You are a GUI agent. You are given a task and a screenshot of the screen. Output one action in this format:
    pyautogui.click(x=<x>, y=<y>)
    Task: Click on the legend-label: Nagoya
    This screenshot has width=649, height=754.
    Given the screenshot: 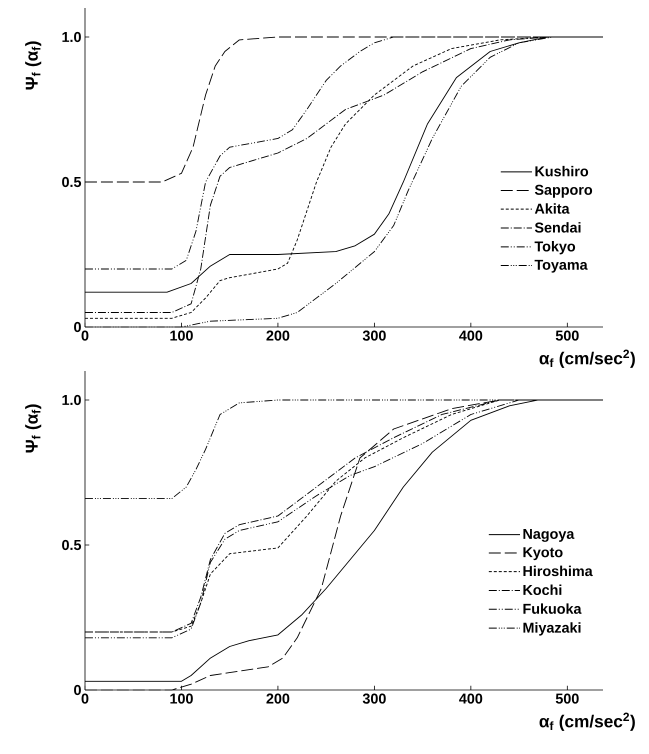 What is the action you would take?
    pyautogui.click(x=548, y=535)
    